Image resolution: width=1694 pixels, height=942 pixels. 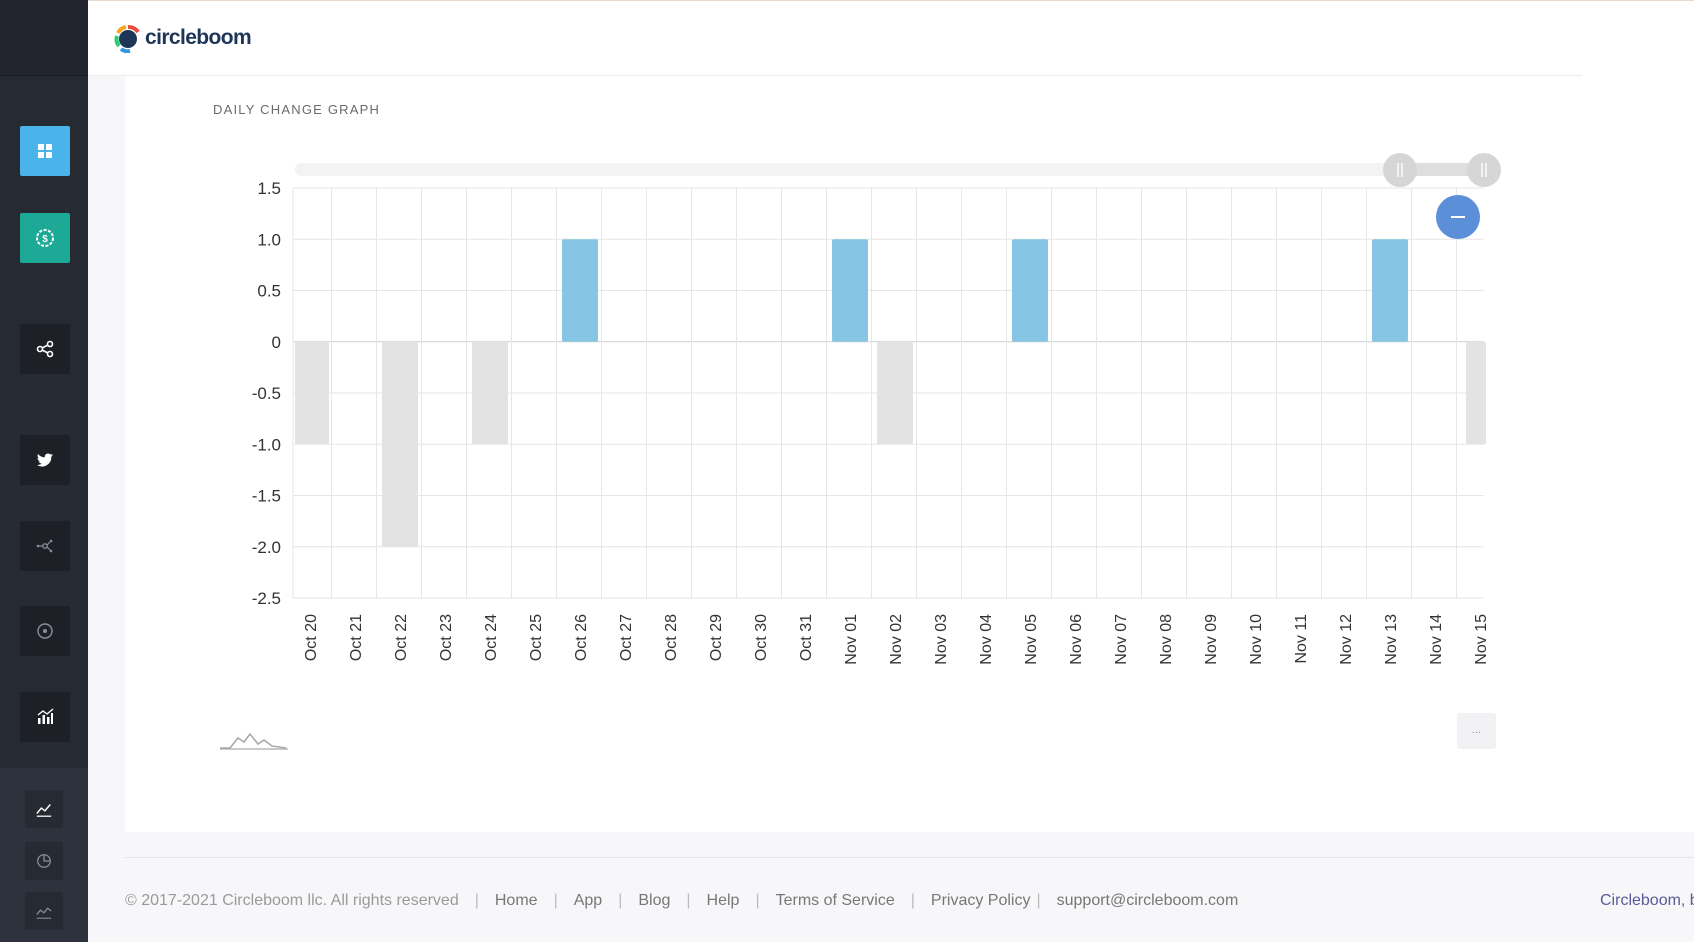 What do you see at coordinates (266, 393) in the screenshot?
I see `y-tick-label: -0.5` at bounding box center [266, 393].